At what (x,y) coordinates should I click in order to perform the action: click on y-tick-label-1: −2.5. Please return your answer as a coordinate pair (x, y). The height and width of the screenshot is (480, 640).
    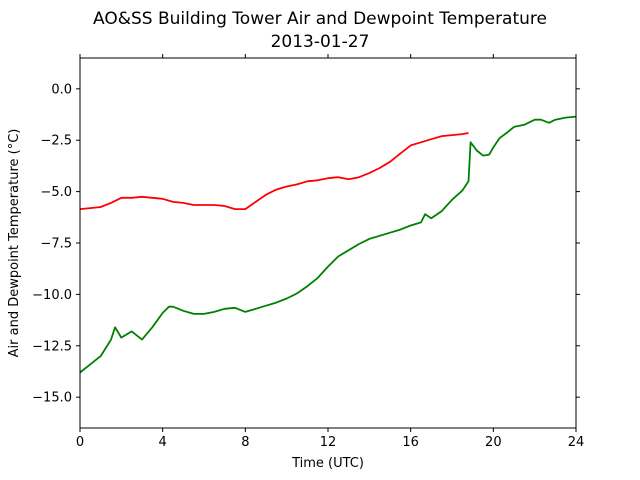
    Looking at the image, I should click on (56, 141).